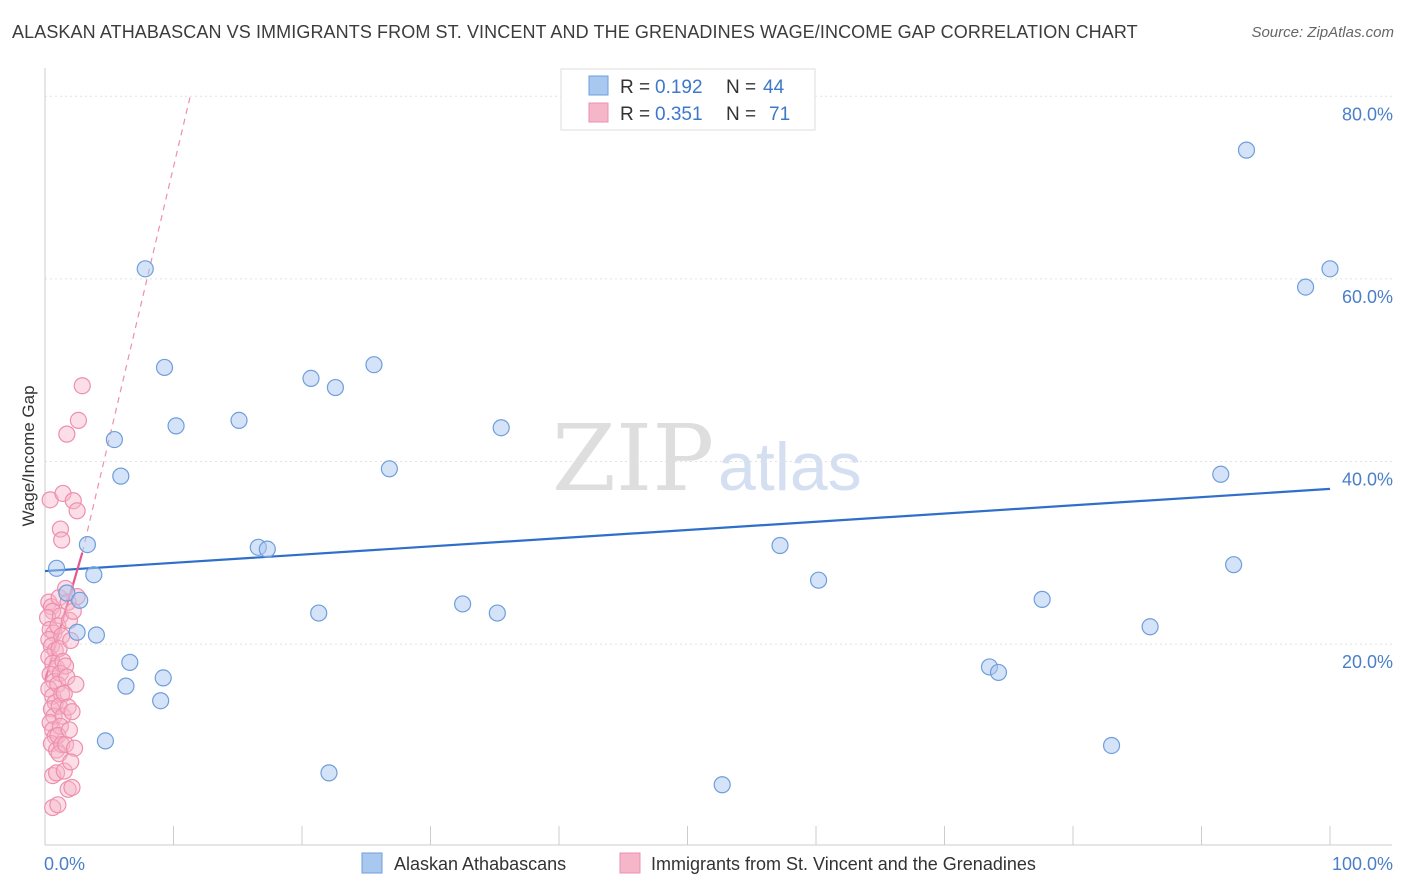 This screenshot has height=892, width=1406. I want to click on watermark-atlas: atlas, so click(790, 467).